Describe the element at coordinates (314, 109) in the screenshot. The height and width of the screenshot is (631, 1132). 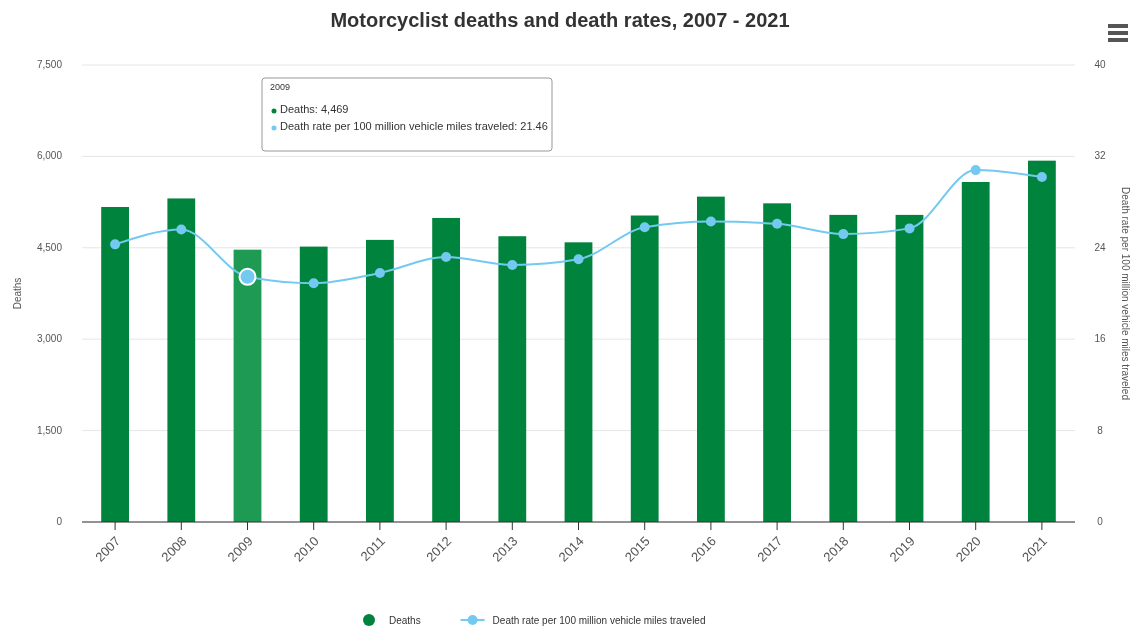
I see `annotation: Deaths: 4,469` at that location.